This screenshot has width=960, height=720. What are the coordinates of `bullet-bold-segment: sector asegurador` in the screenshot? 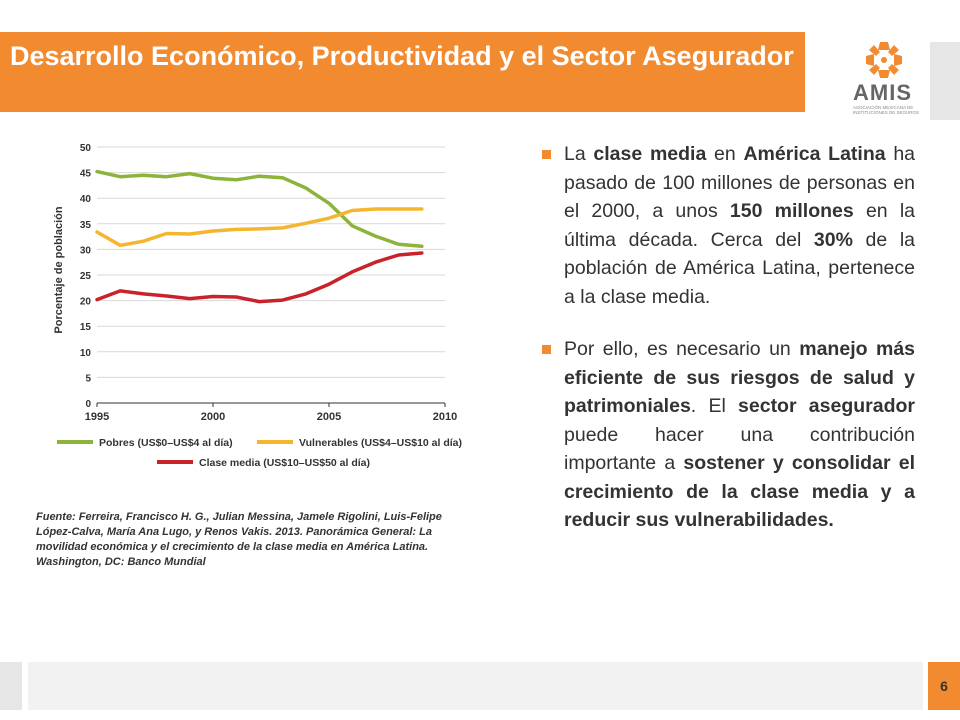 It's located at (826, 406).